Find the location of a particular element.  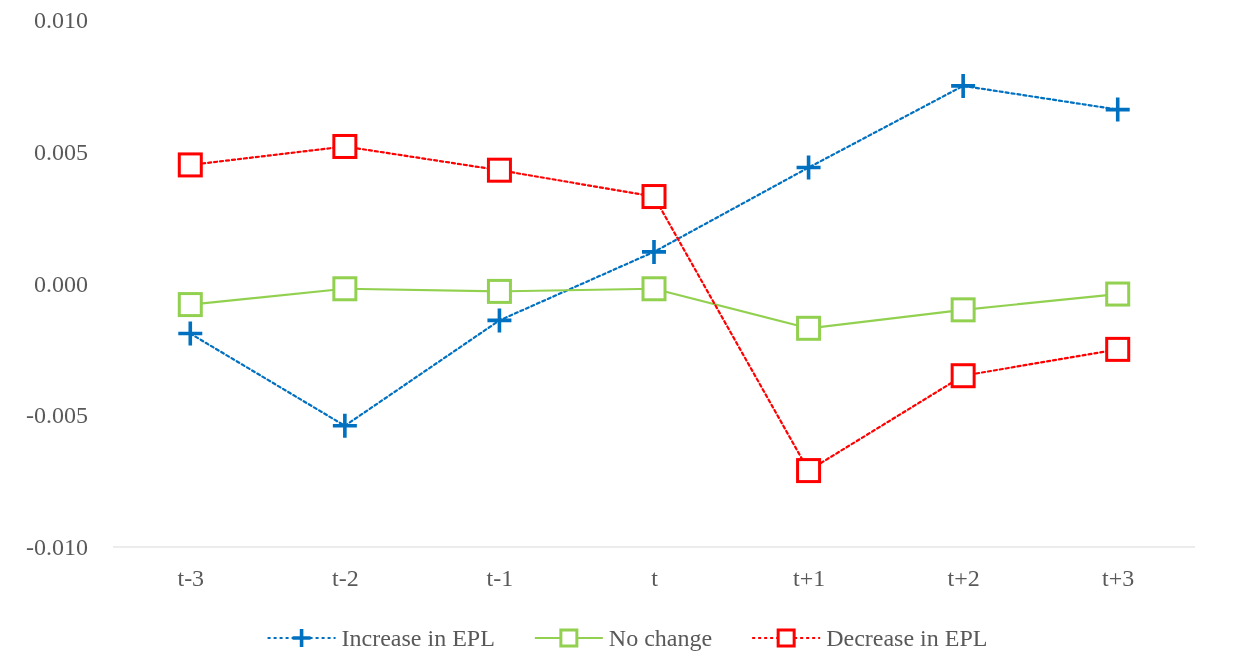

legend-label: Decrease in EPL is located at coordinates (907, 638).